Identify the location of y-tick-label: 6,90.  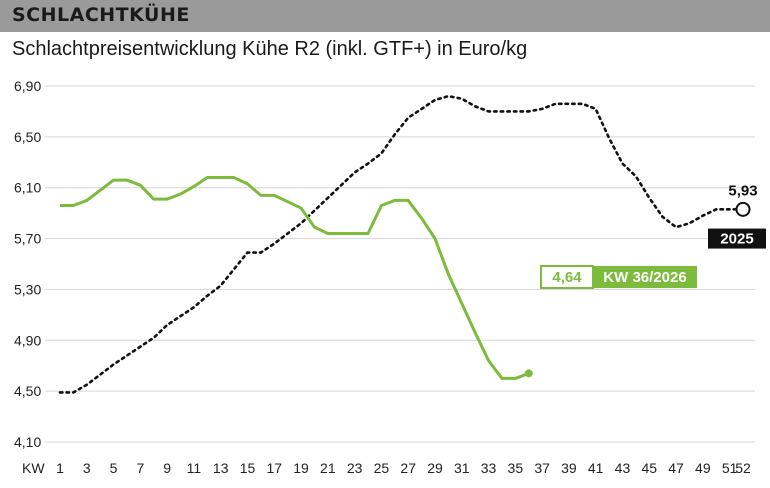
(27, 86).